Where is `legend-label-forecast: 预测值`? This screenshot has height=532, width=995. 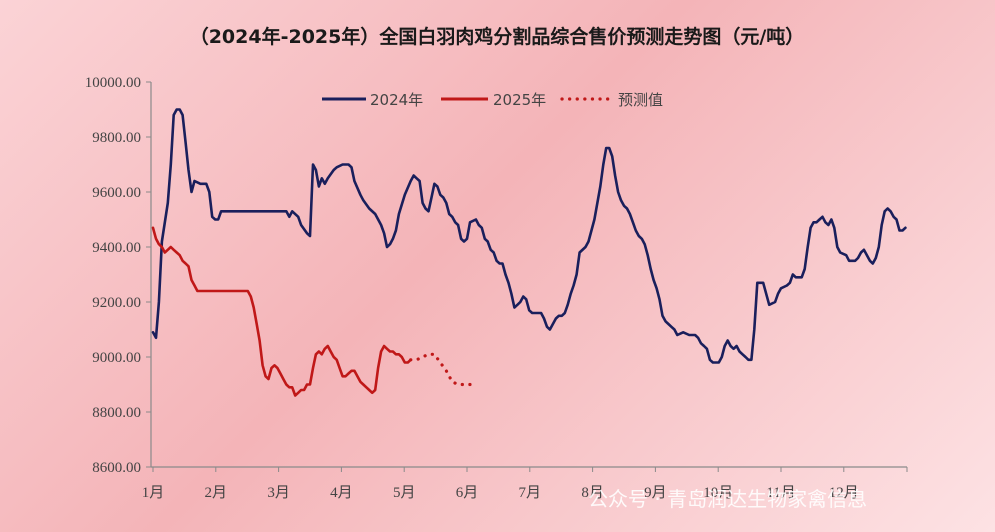 legend-label-forecast: 预测值 is located at coordinates (640, 100).